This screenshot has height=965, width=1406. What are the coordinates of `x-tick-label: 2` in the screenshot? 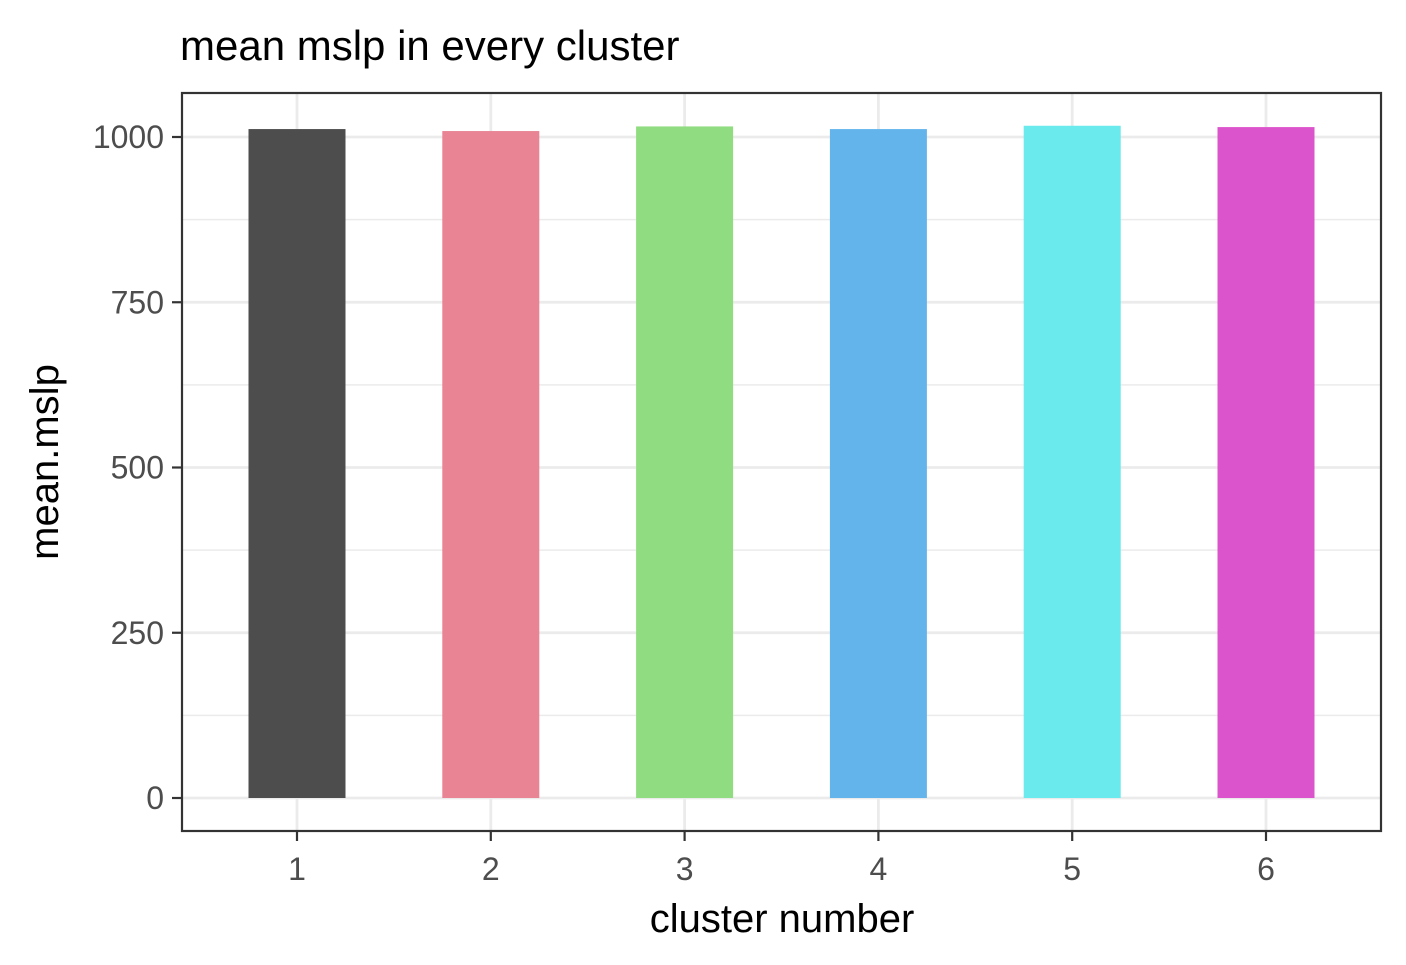 It's located at (491, 869).